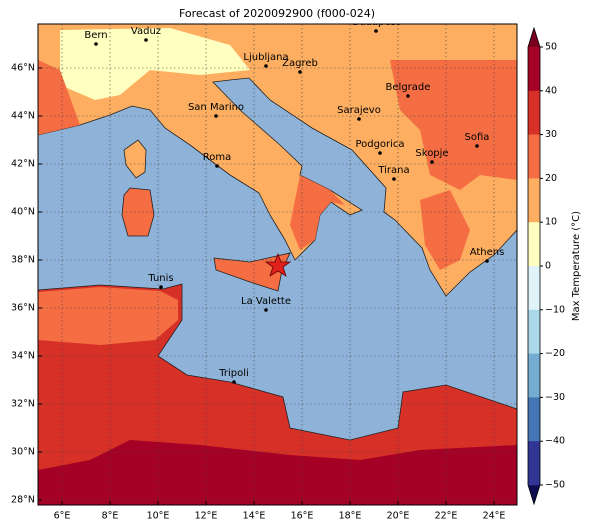  What do you see at coordinates (408, 87) in the screenshot?
I see `city-label: Belgrade` at bounding box center [408, 87].